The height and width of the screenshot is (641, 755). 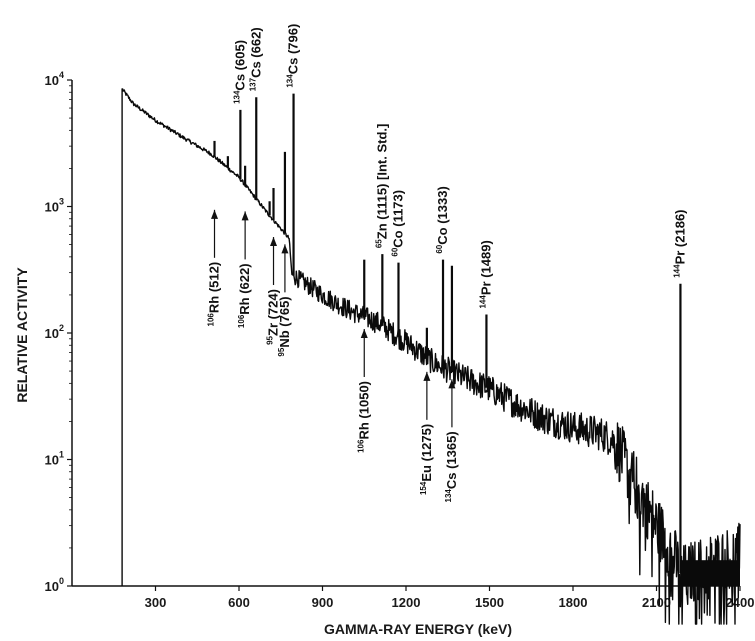 I want to click on x-tick-label: 300, so click(x=156, y=602).